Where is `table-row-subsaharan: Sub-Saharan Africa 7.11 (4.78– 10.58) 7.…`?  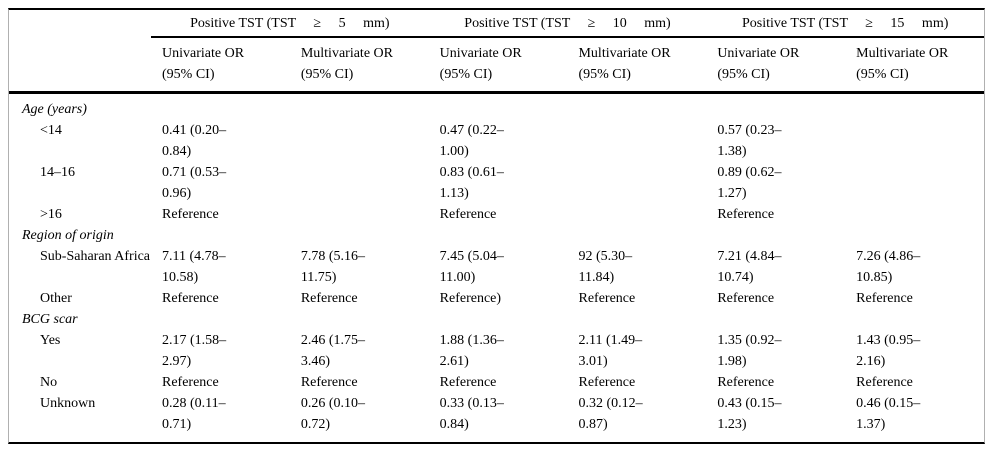 table-row-subsaharan: Sub-Saharan Africa 7.11 (4.78– 10.58) 7.… is located at coordinates (496, 267).